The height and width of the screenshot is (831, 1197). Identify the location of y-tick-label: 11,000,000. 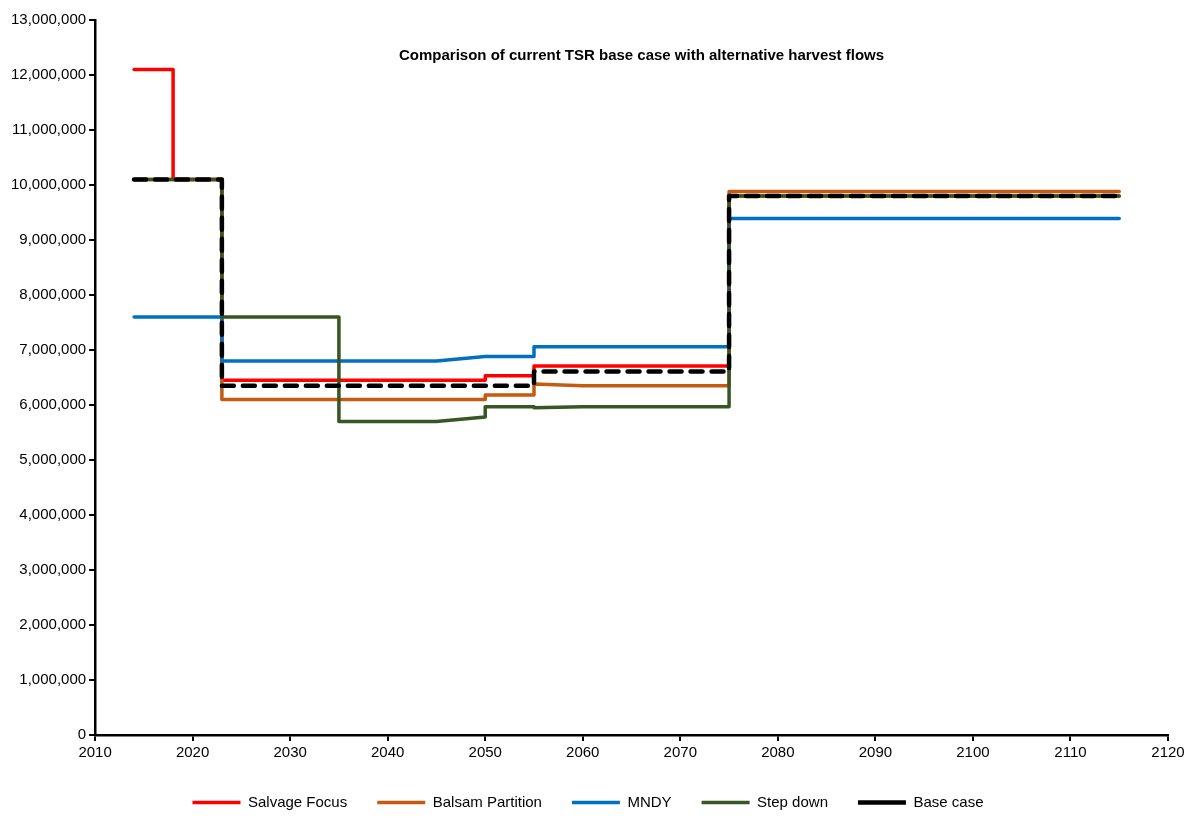
(49, 129).